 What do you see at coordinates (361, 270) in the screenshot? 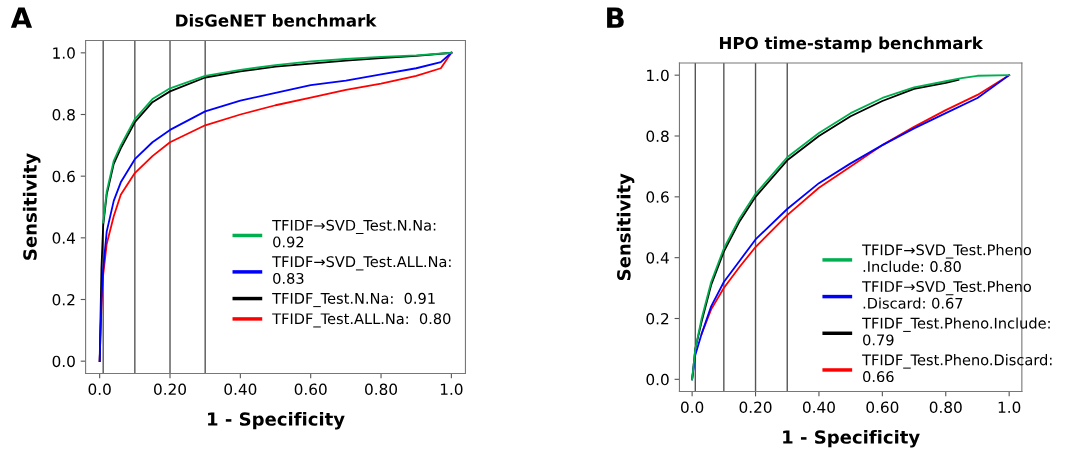
I see `legend-label: TFIDF→SVD_Test.ALL.Na: 0.83` at bounding box center [361, 270].